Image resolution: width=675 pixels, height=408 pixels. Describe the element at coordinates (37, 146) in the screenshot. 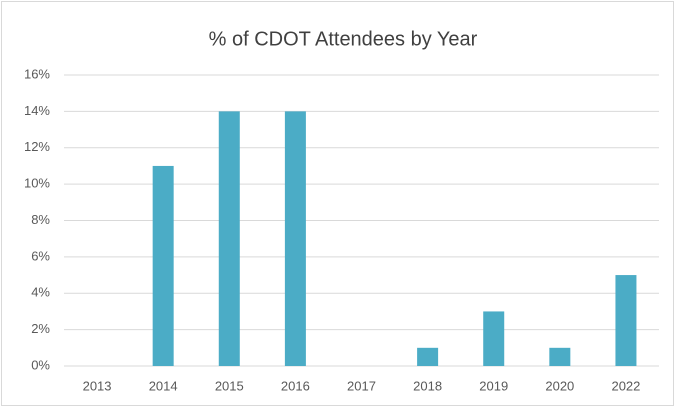

I see `y-tick-label: 12%` at that location.